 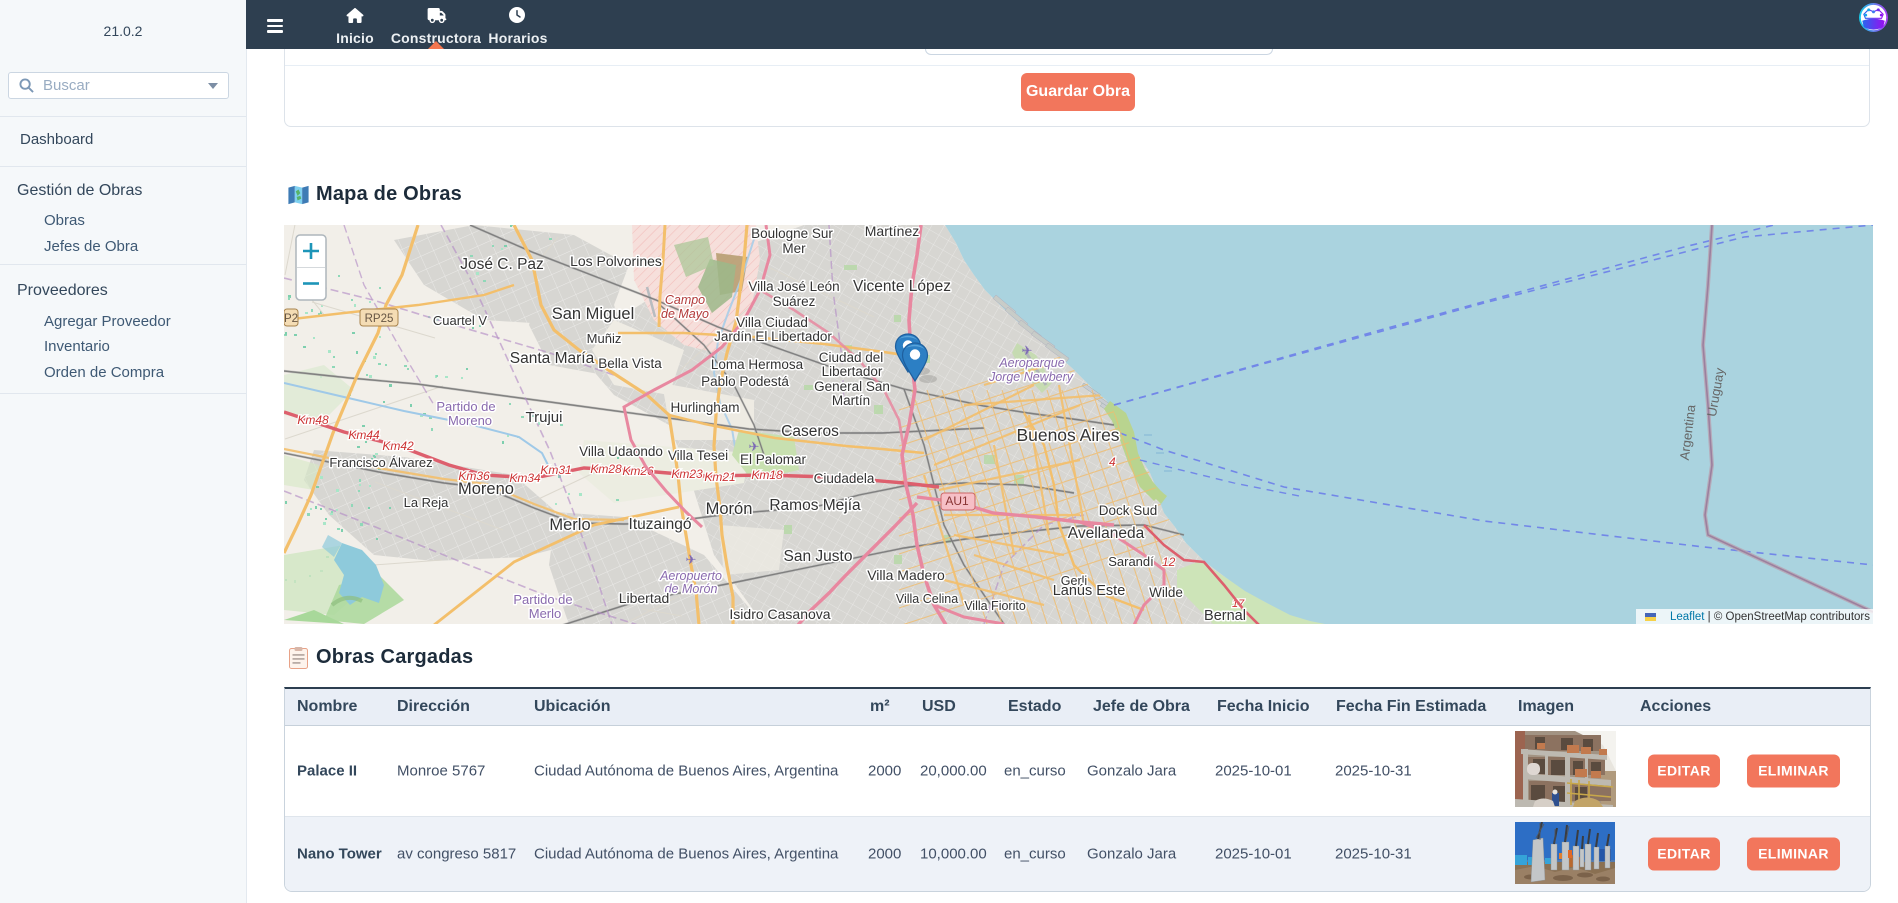 What do you see at coordinates (815, 505) in the screenshot?
I see `svg-text: Ramos Mejía` at bounding box center [815, 505].